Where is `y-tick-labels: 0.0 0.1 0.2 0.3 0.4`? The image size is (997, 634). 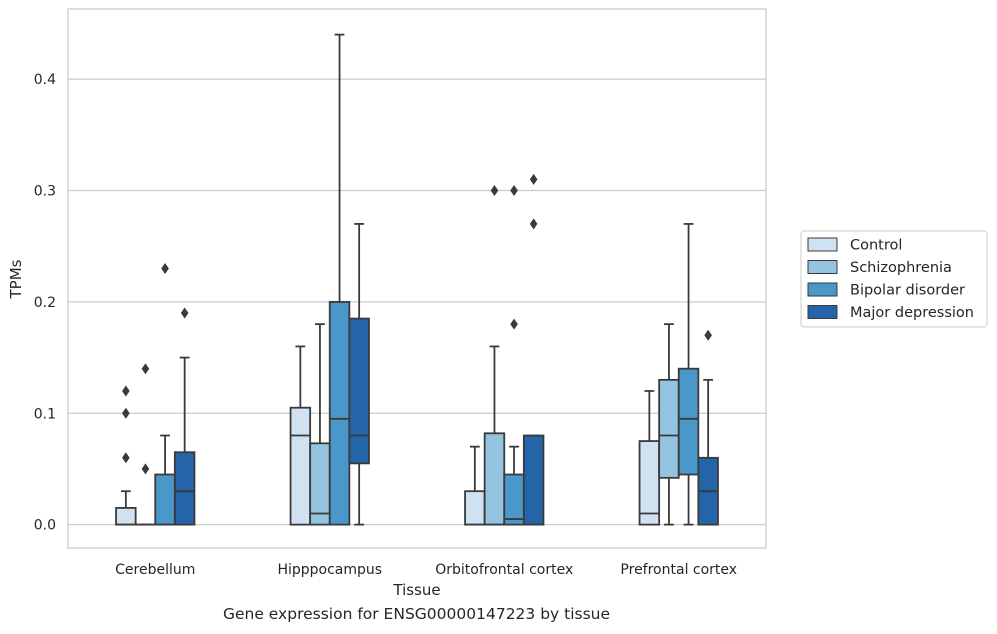 y-tick-labels: 0.0 0.1 0.2 0.3 0.4 is located at coordinates (45, 302).